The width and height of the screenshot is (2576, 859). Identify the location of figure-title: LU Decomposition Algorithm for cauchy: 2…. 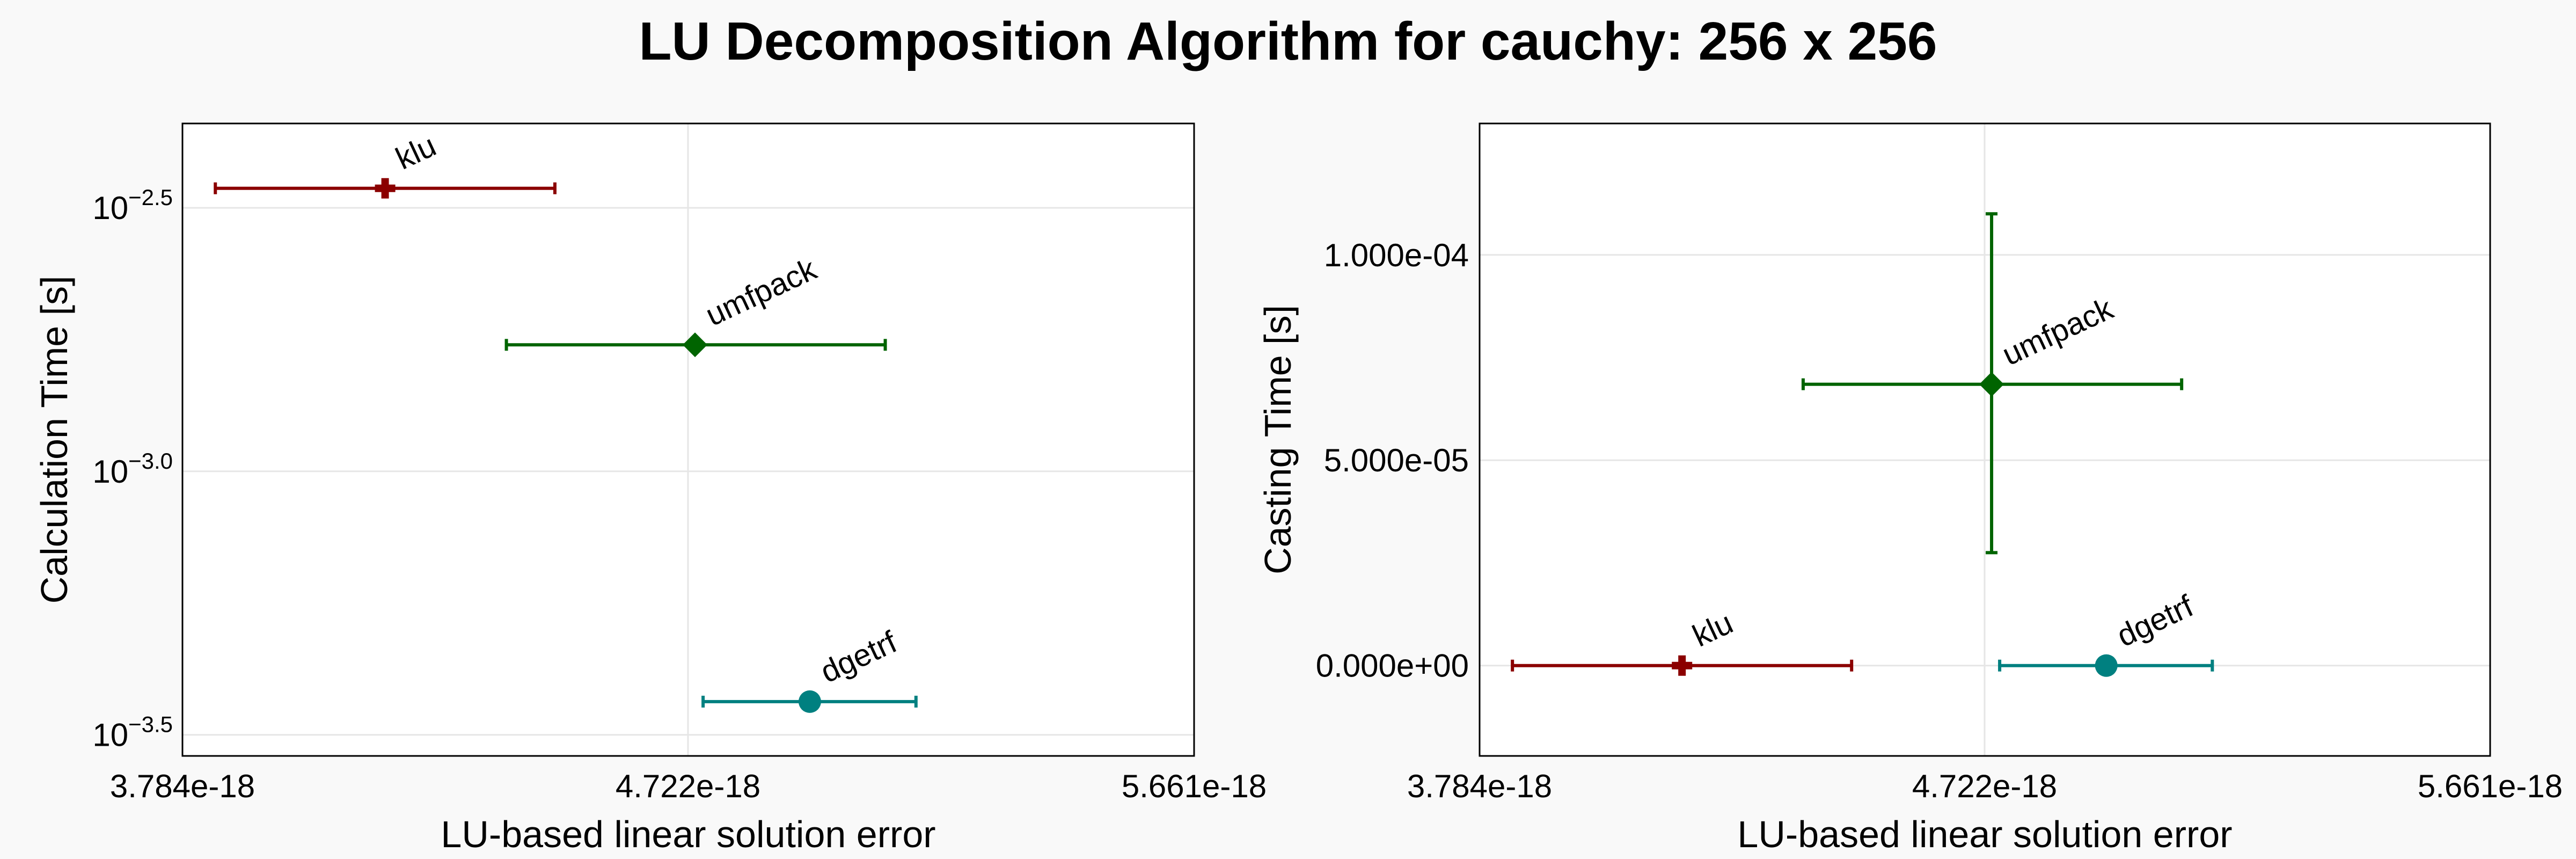
(1288, 41).